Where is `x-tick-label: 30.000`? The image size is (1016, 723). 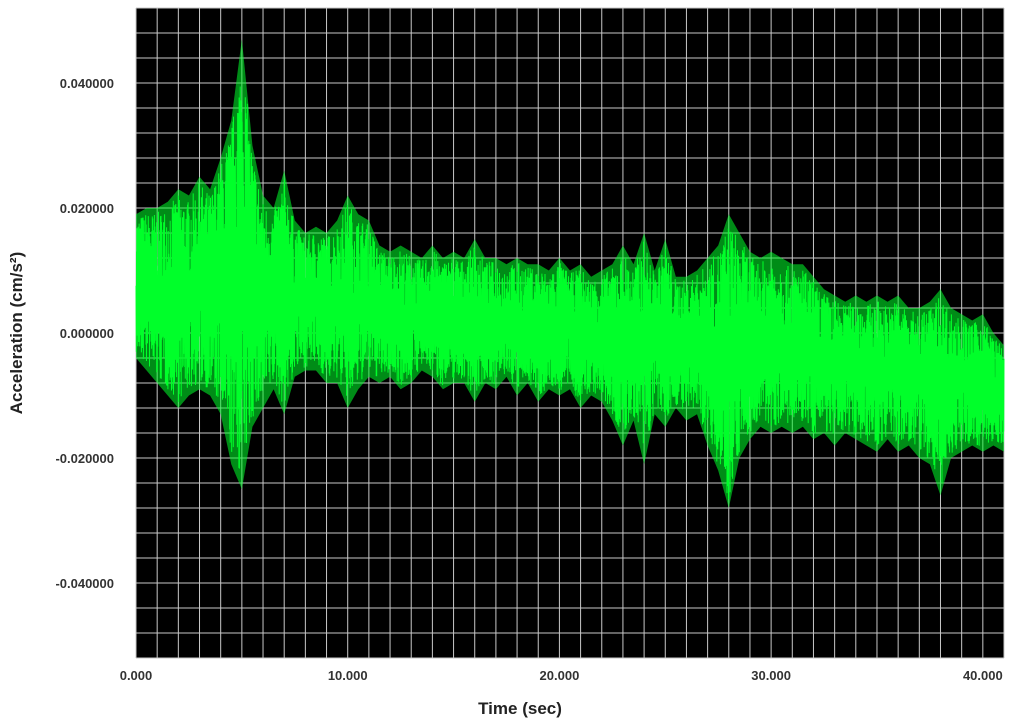 x-tick-label: 30.000 is located at coordinates (771, 675).